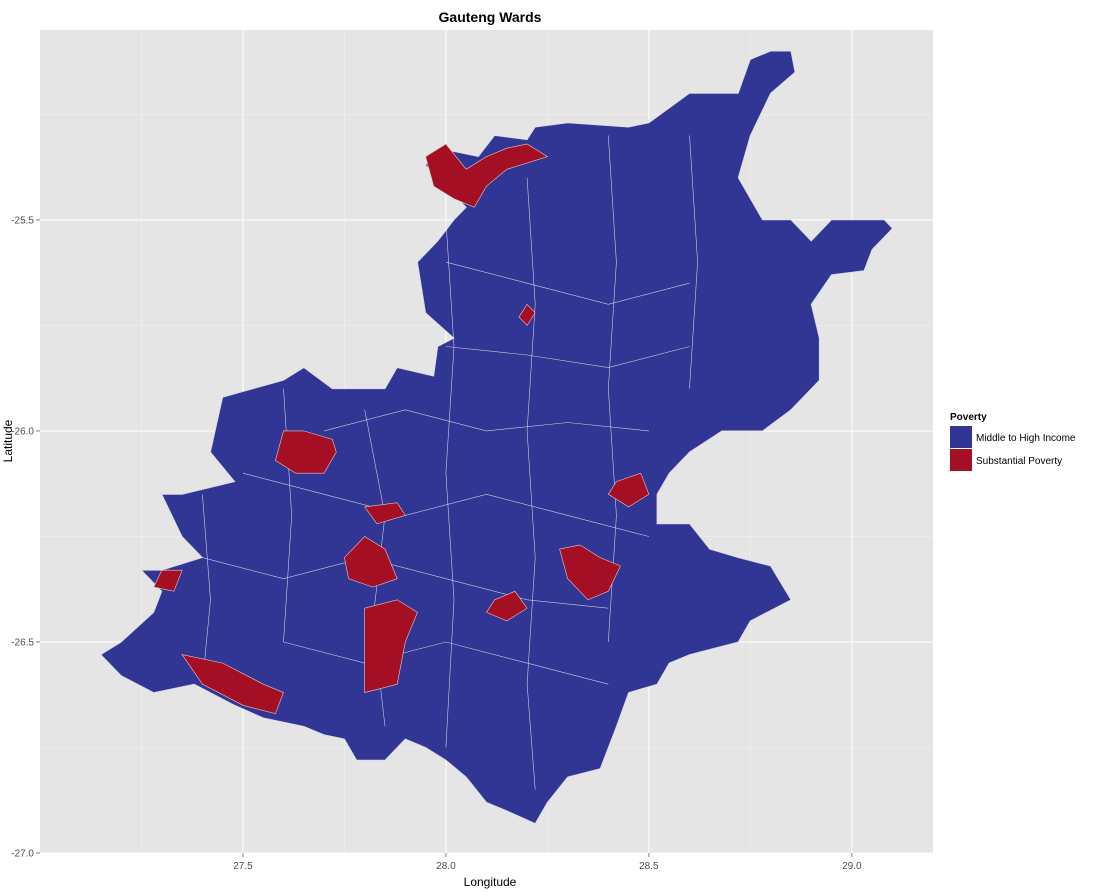 The image size is (1094, 892). What do you see at coordinates (852, 866) in the screenshot?
I see `x-tick-label: 29.0` at bounding box center [852, 866].